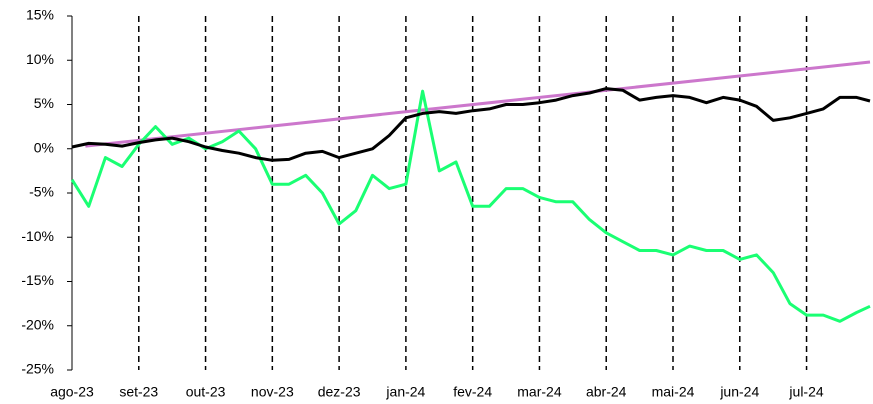  What do you see at coordinates (138, 392) in the screenshot?
I see `x-tick-label: set-23` at bounding box center [138, 392].